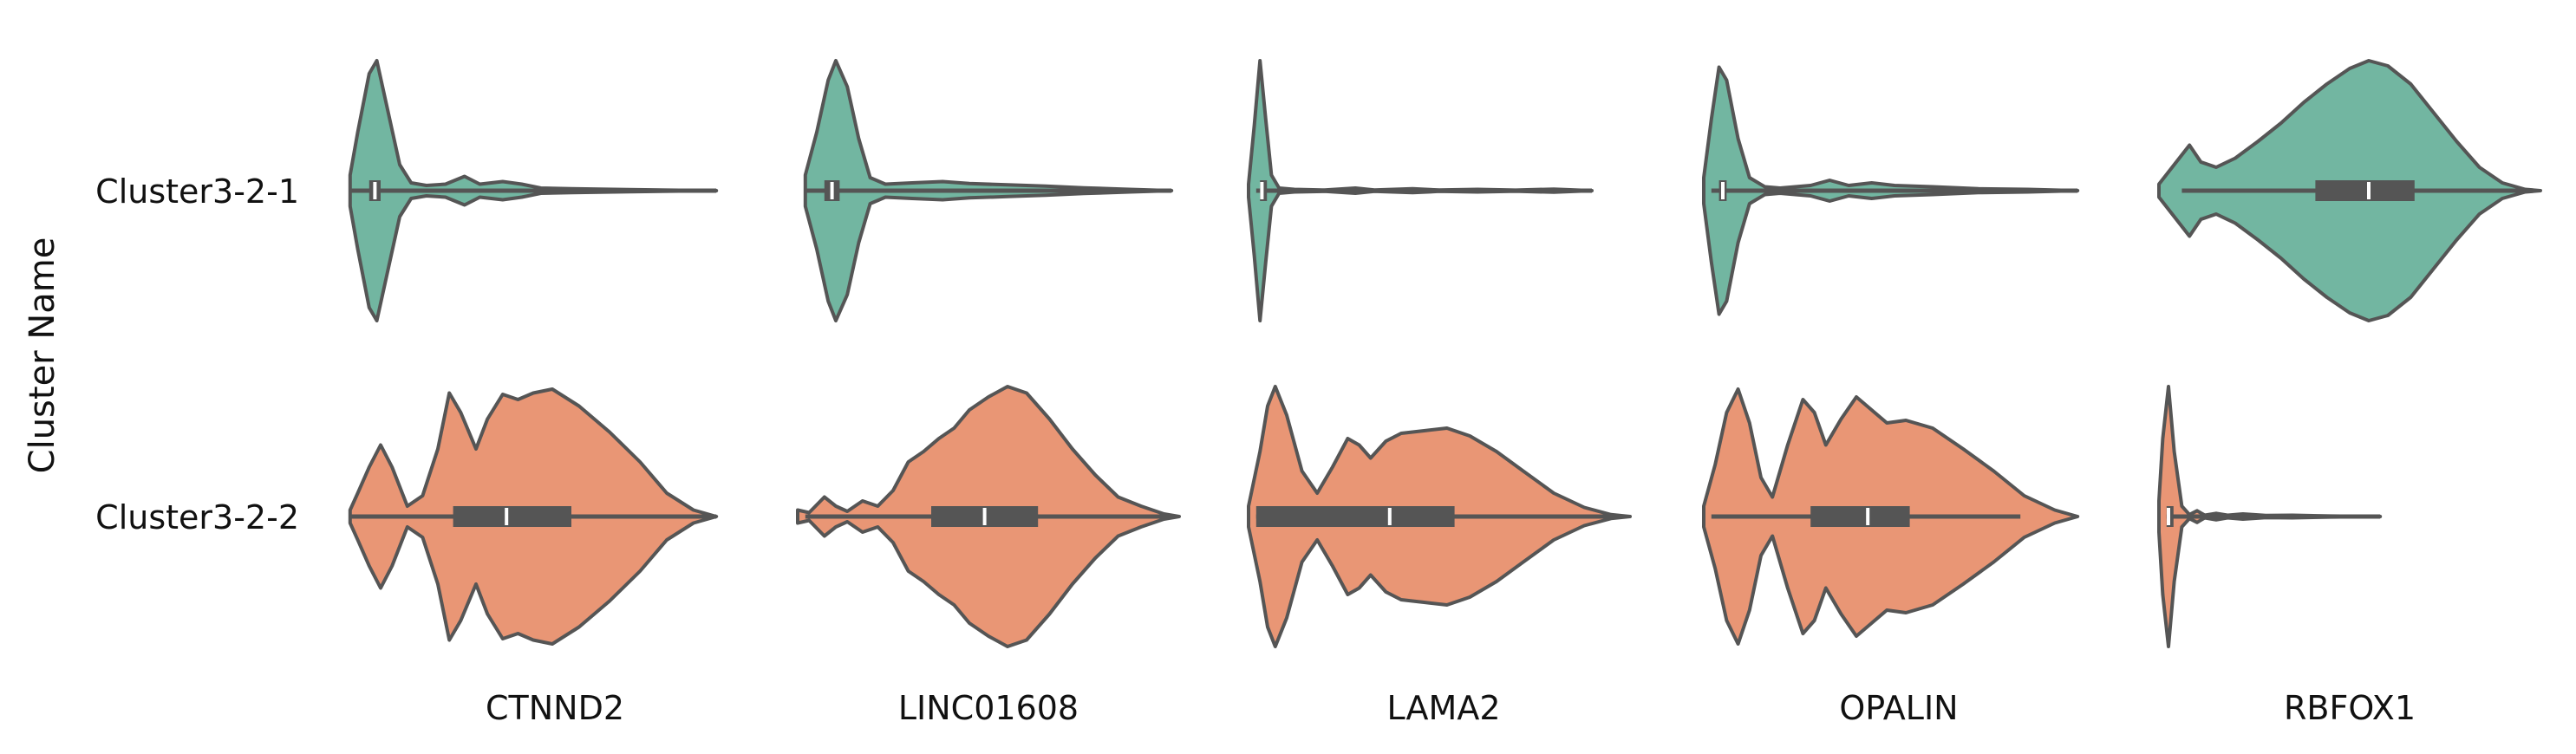 This screenshot has height=754, width=2576. I want to click on y-axis-title: Cluster Name, so click(42, 355).